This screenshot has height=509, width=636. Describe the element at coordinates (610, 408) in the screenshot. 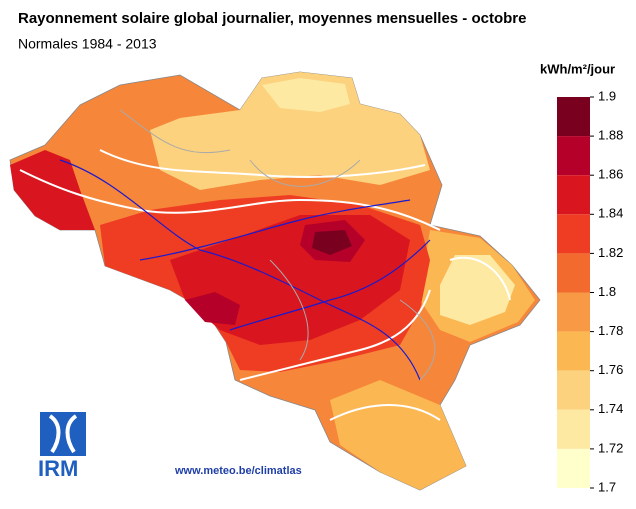

I see `legend-tick-label: 1.74` at that location.